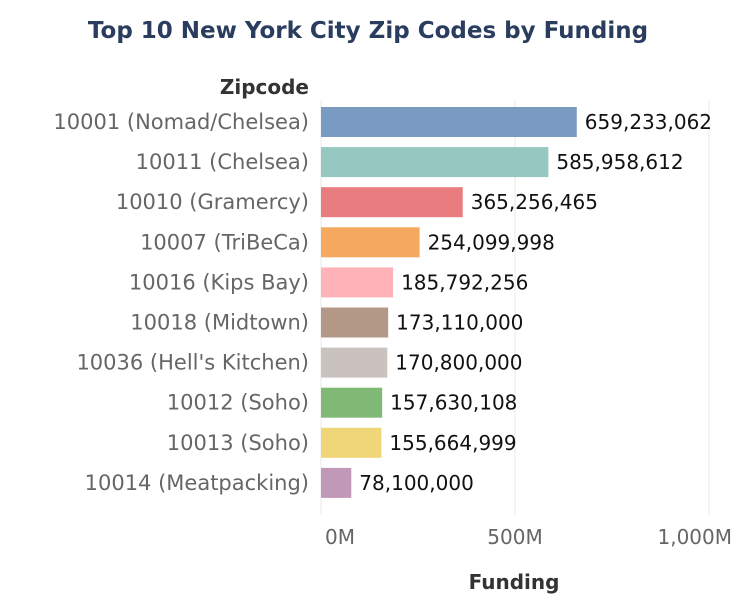 Image resolution: width=736 pixels, height=612 pixels. Describe the element at coordinates (192, 363) in the screenshot. I see `category-label: 10036 (Hell's Kitchen)` at that location.